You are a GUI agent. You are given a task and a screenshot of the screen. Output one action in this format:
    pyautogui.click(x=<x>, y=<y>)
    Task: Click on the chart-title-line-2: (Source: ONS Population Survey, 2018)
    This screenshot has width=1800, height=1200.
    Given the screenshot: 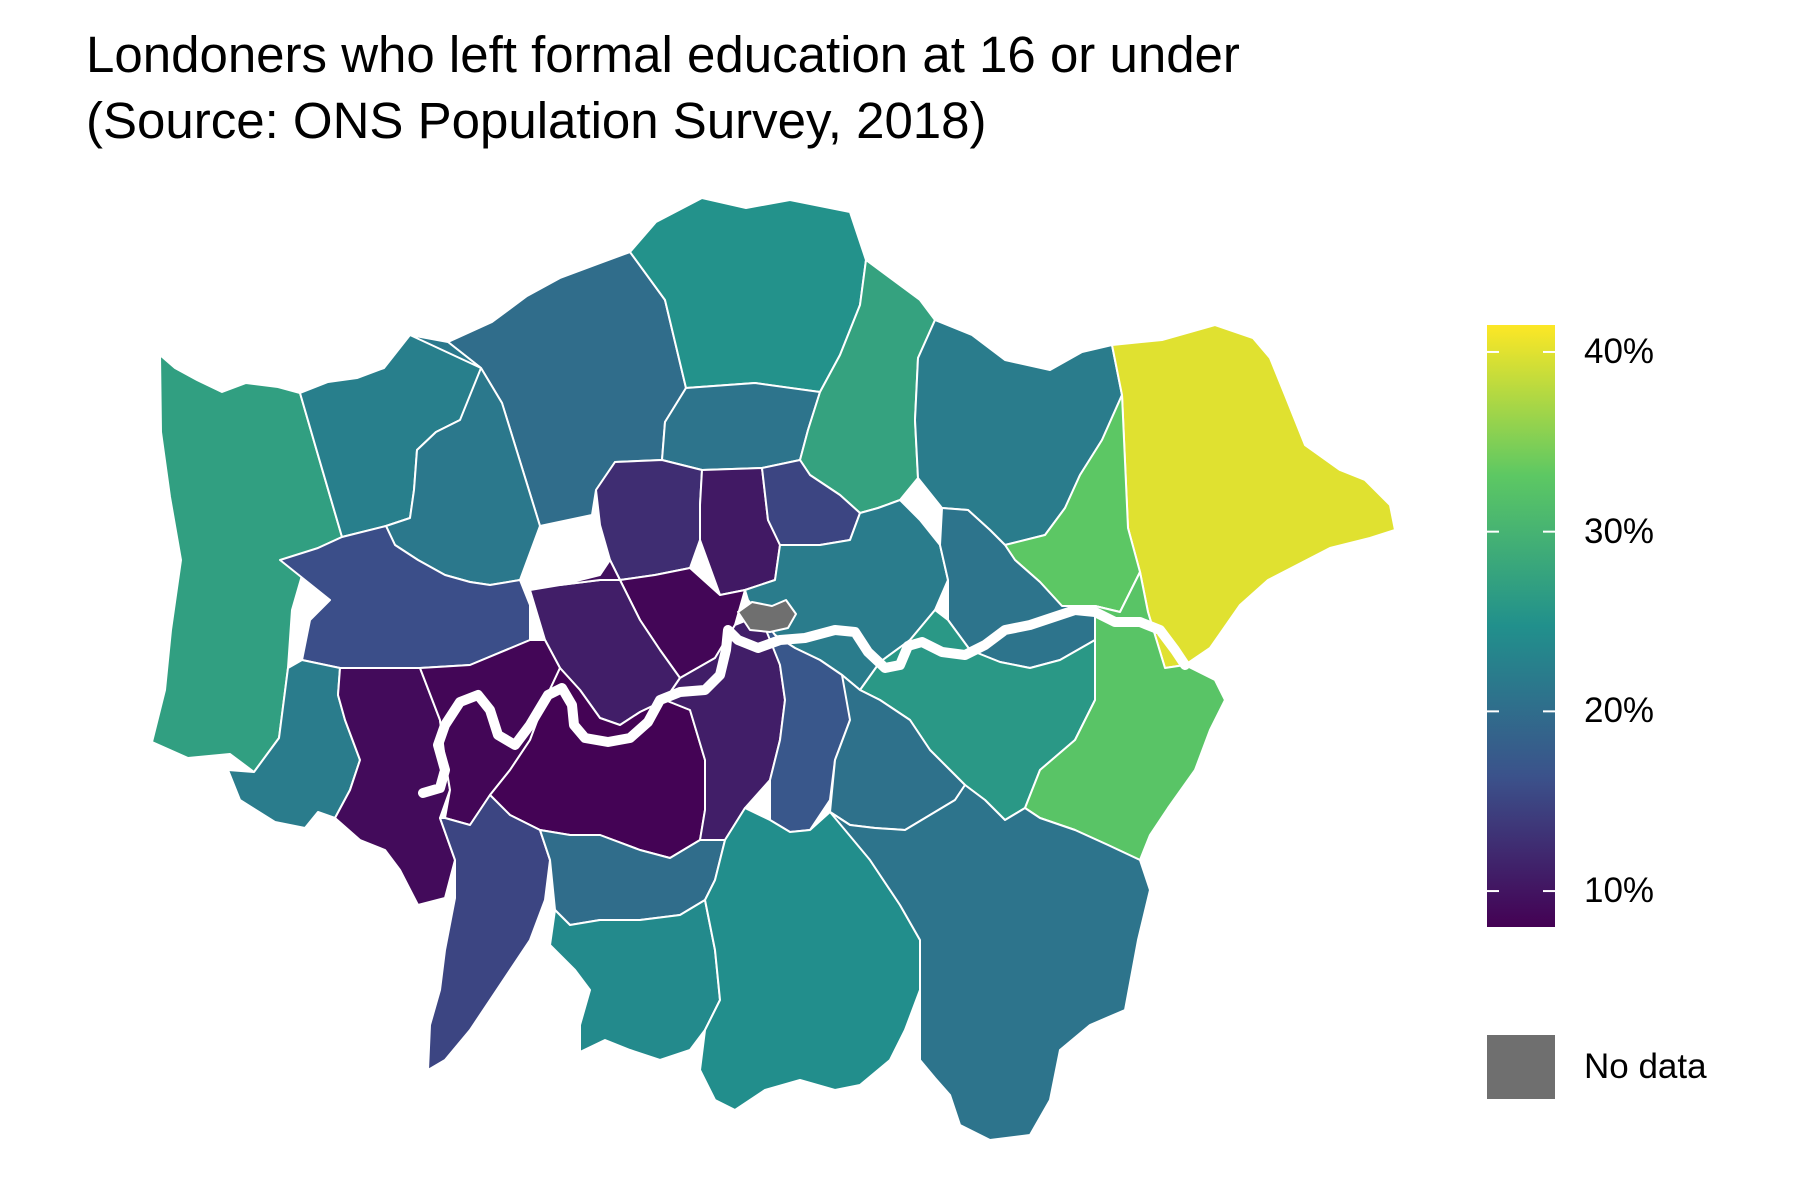 What is the action you would take?
    pyautogui.click(x=536, y=120)
    